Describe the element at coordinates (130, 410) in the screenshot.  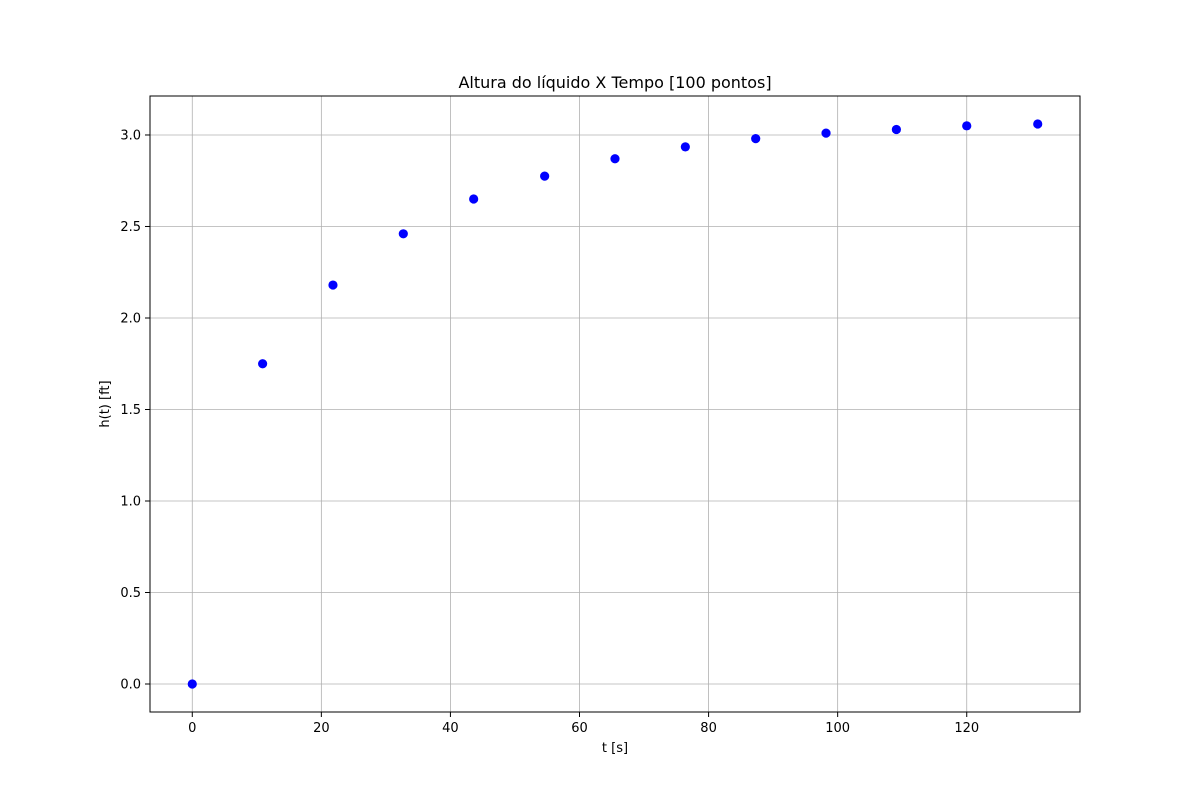
I see `y-tick-label: 1.5` at that location.